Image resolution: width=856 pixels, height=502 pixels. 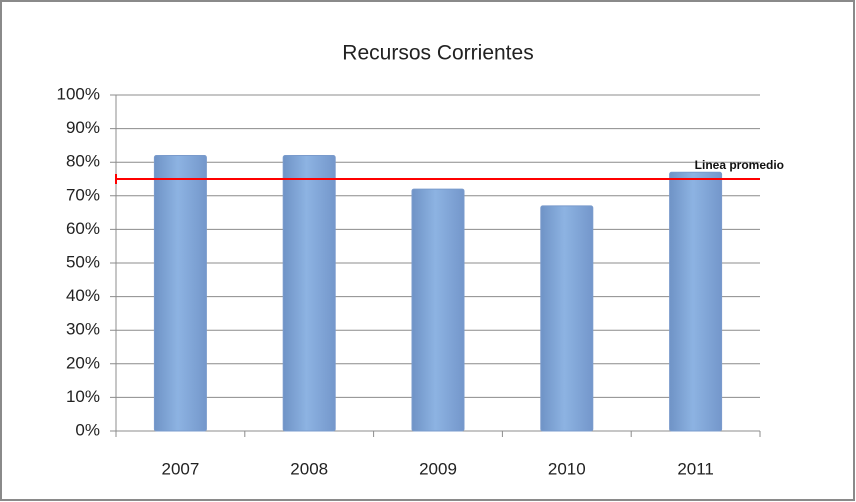 What do you see at coordinates (87, 429) in the screenshot?
I see `y-tick-label: 0%` at bounding box center [87, 429].